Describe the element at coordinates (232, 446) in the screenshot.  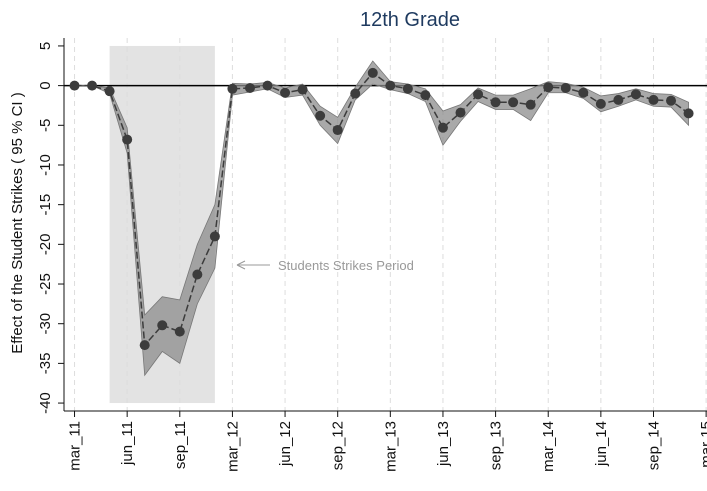
I see `x-tick-label: mar_12` at that location.